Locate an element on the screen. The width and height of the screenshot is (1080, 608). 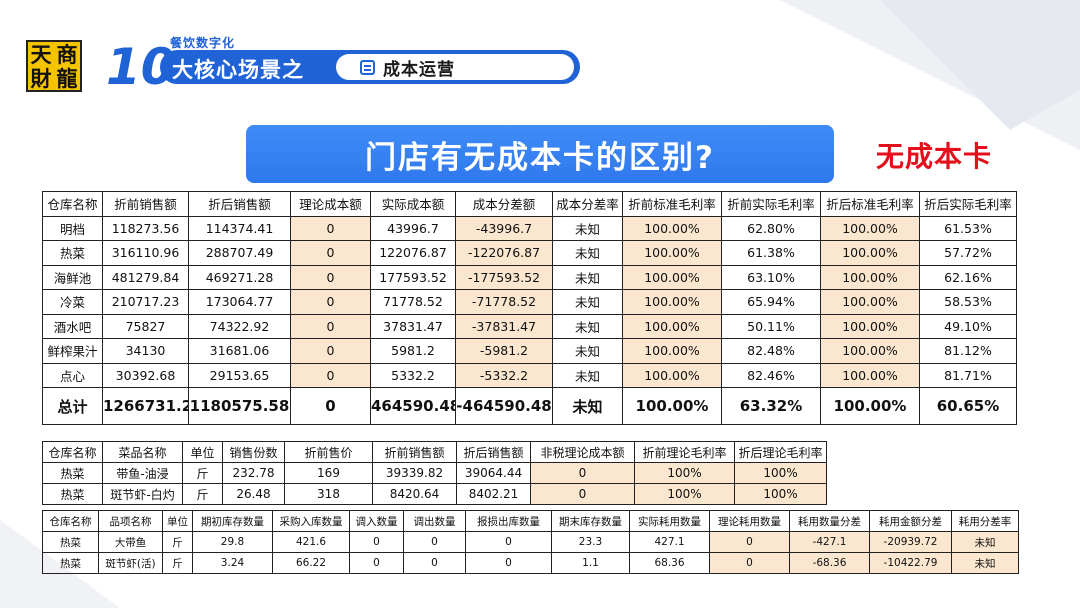
table-cell: 75827 is located at coordinates (145, 326).